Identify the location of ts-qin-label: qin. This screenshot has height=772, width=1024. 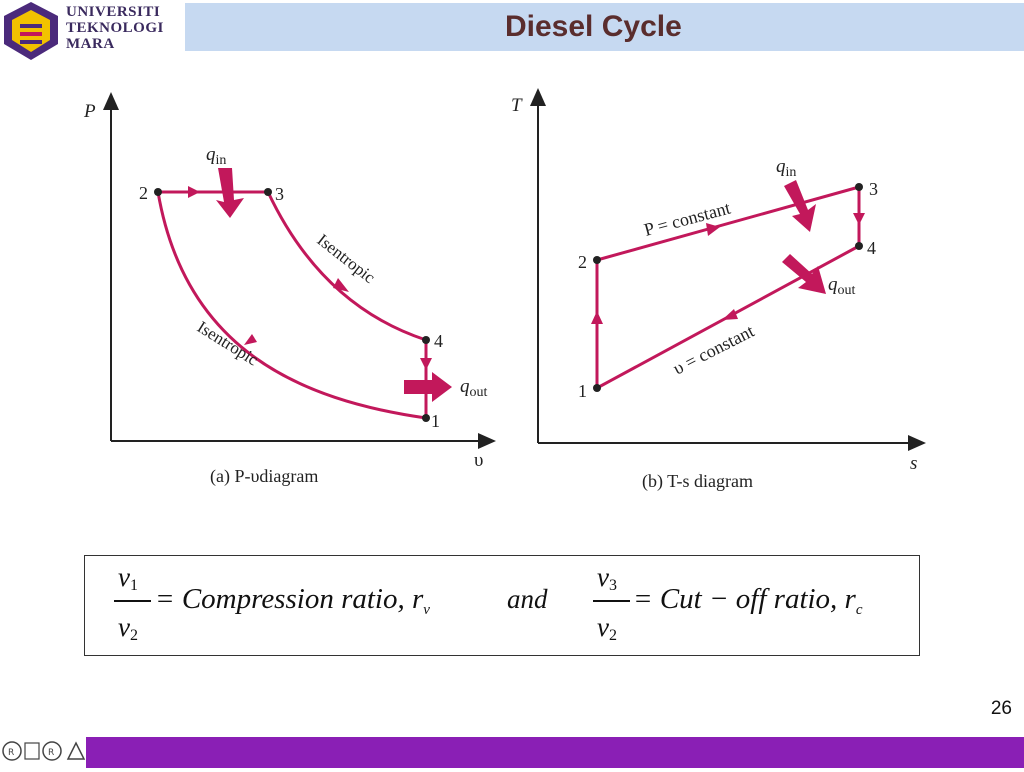
(786, 168).